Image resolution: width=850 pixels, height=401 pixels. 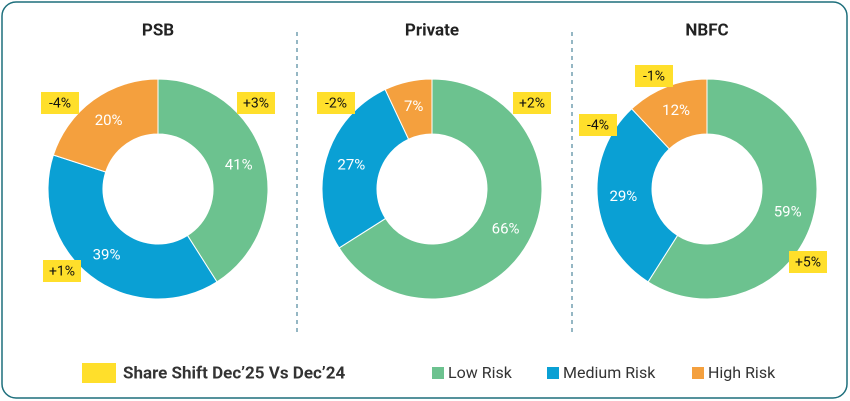 I want to click on slice-label: 12%, so click(x=676, y=110).